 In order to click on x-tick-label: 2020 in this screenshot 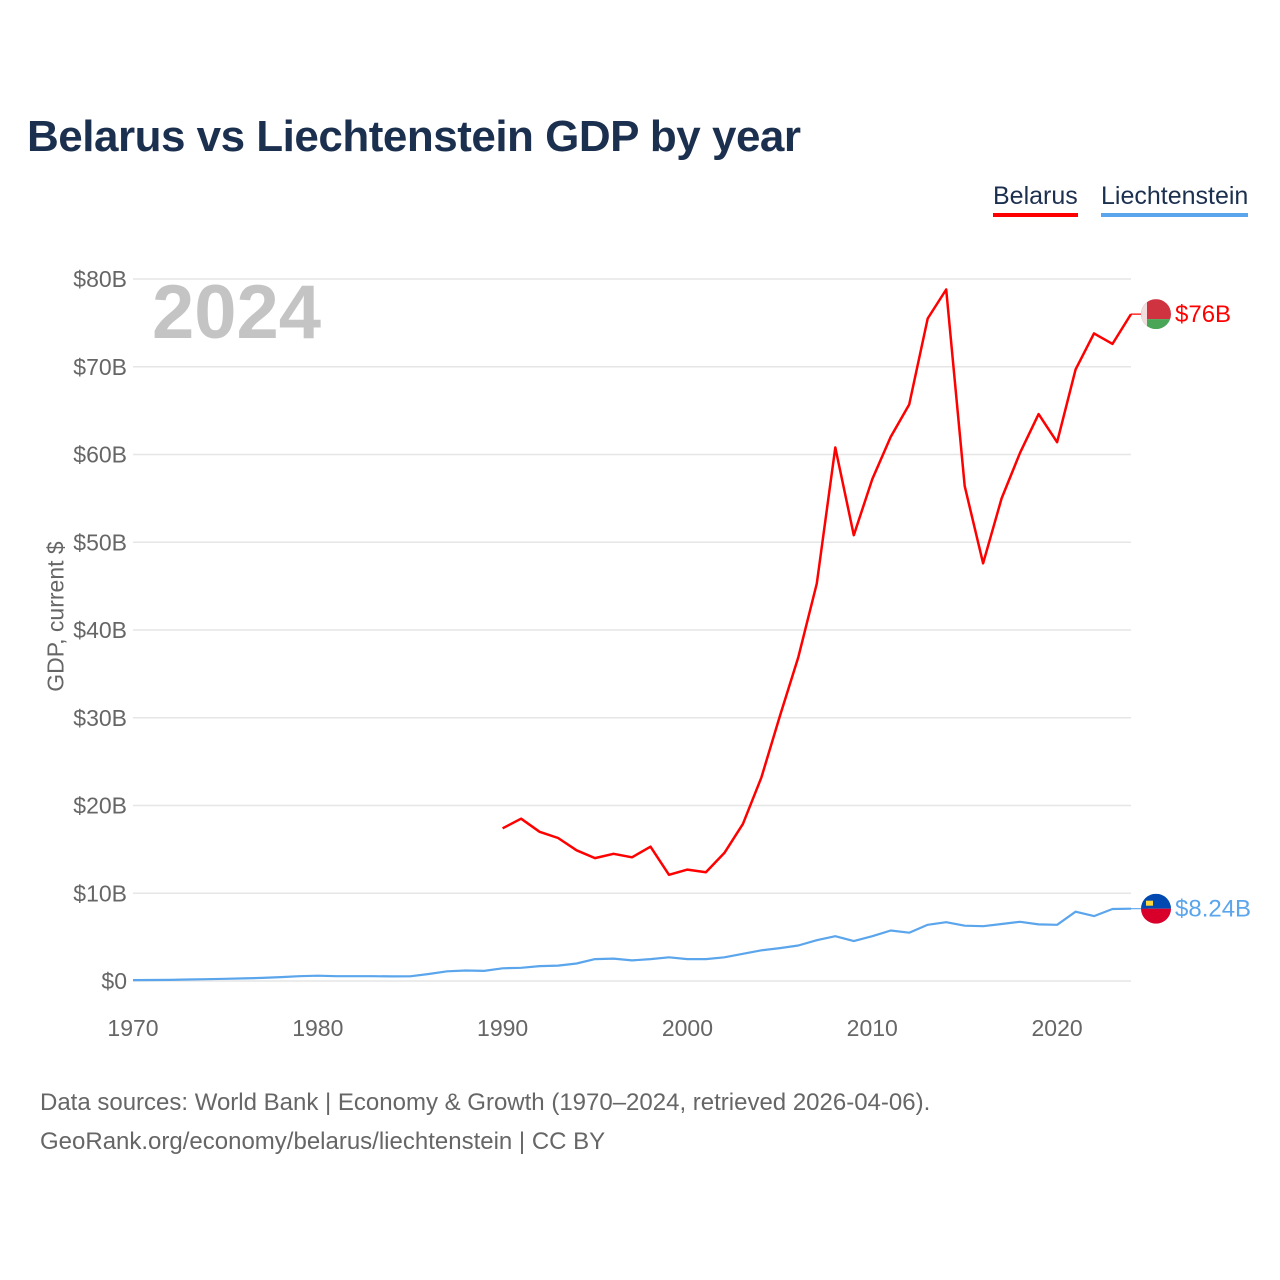, I will do `click(1056, 1028)`.